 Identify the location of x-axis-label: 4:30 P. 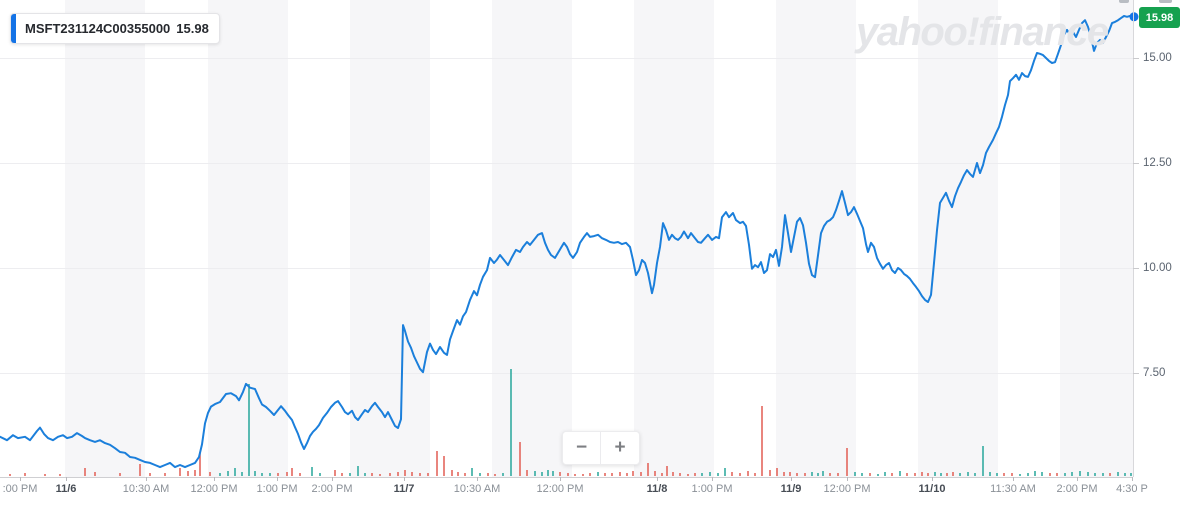
(1132, 489).